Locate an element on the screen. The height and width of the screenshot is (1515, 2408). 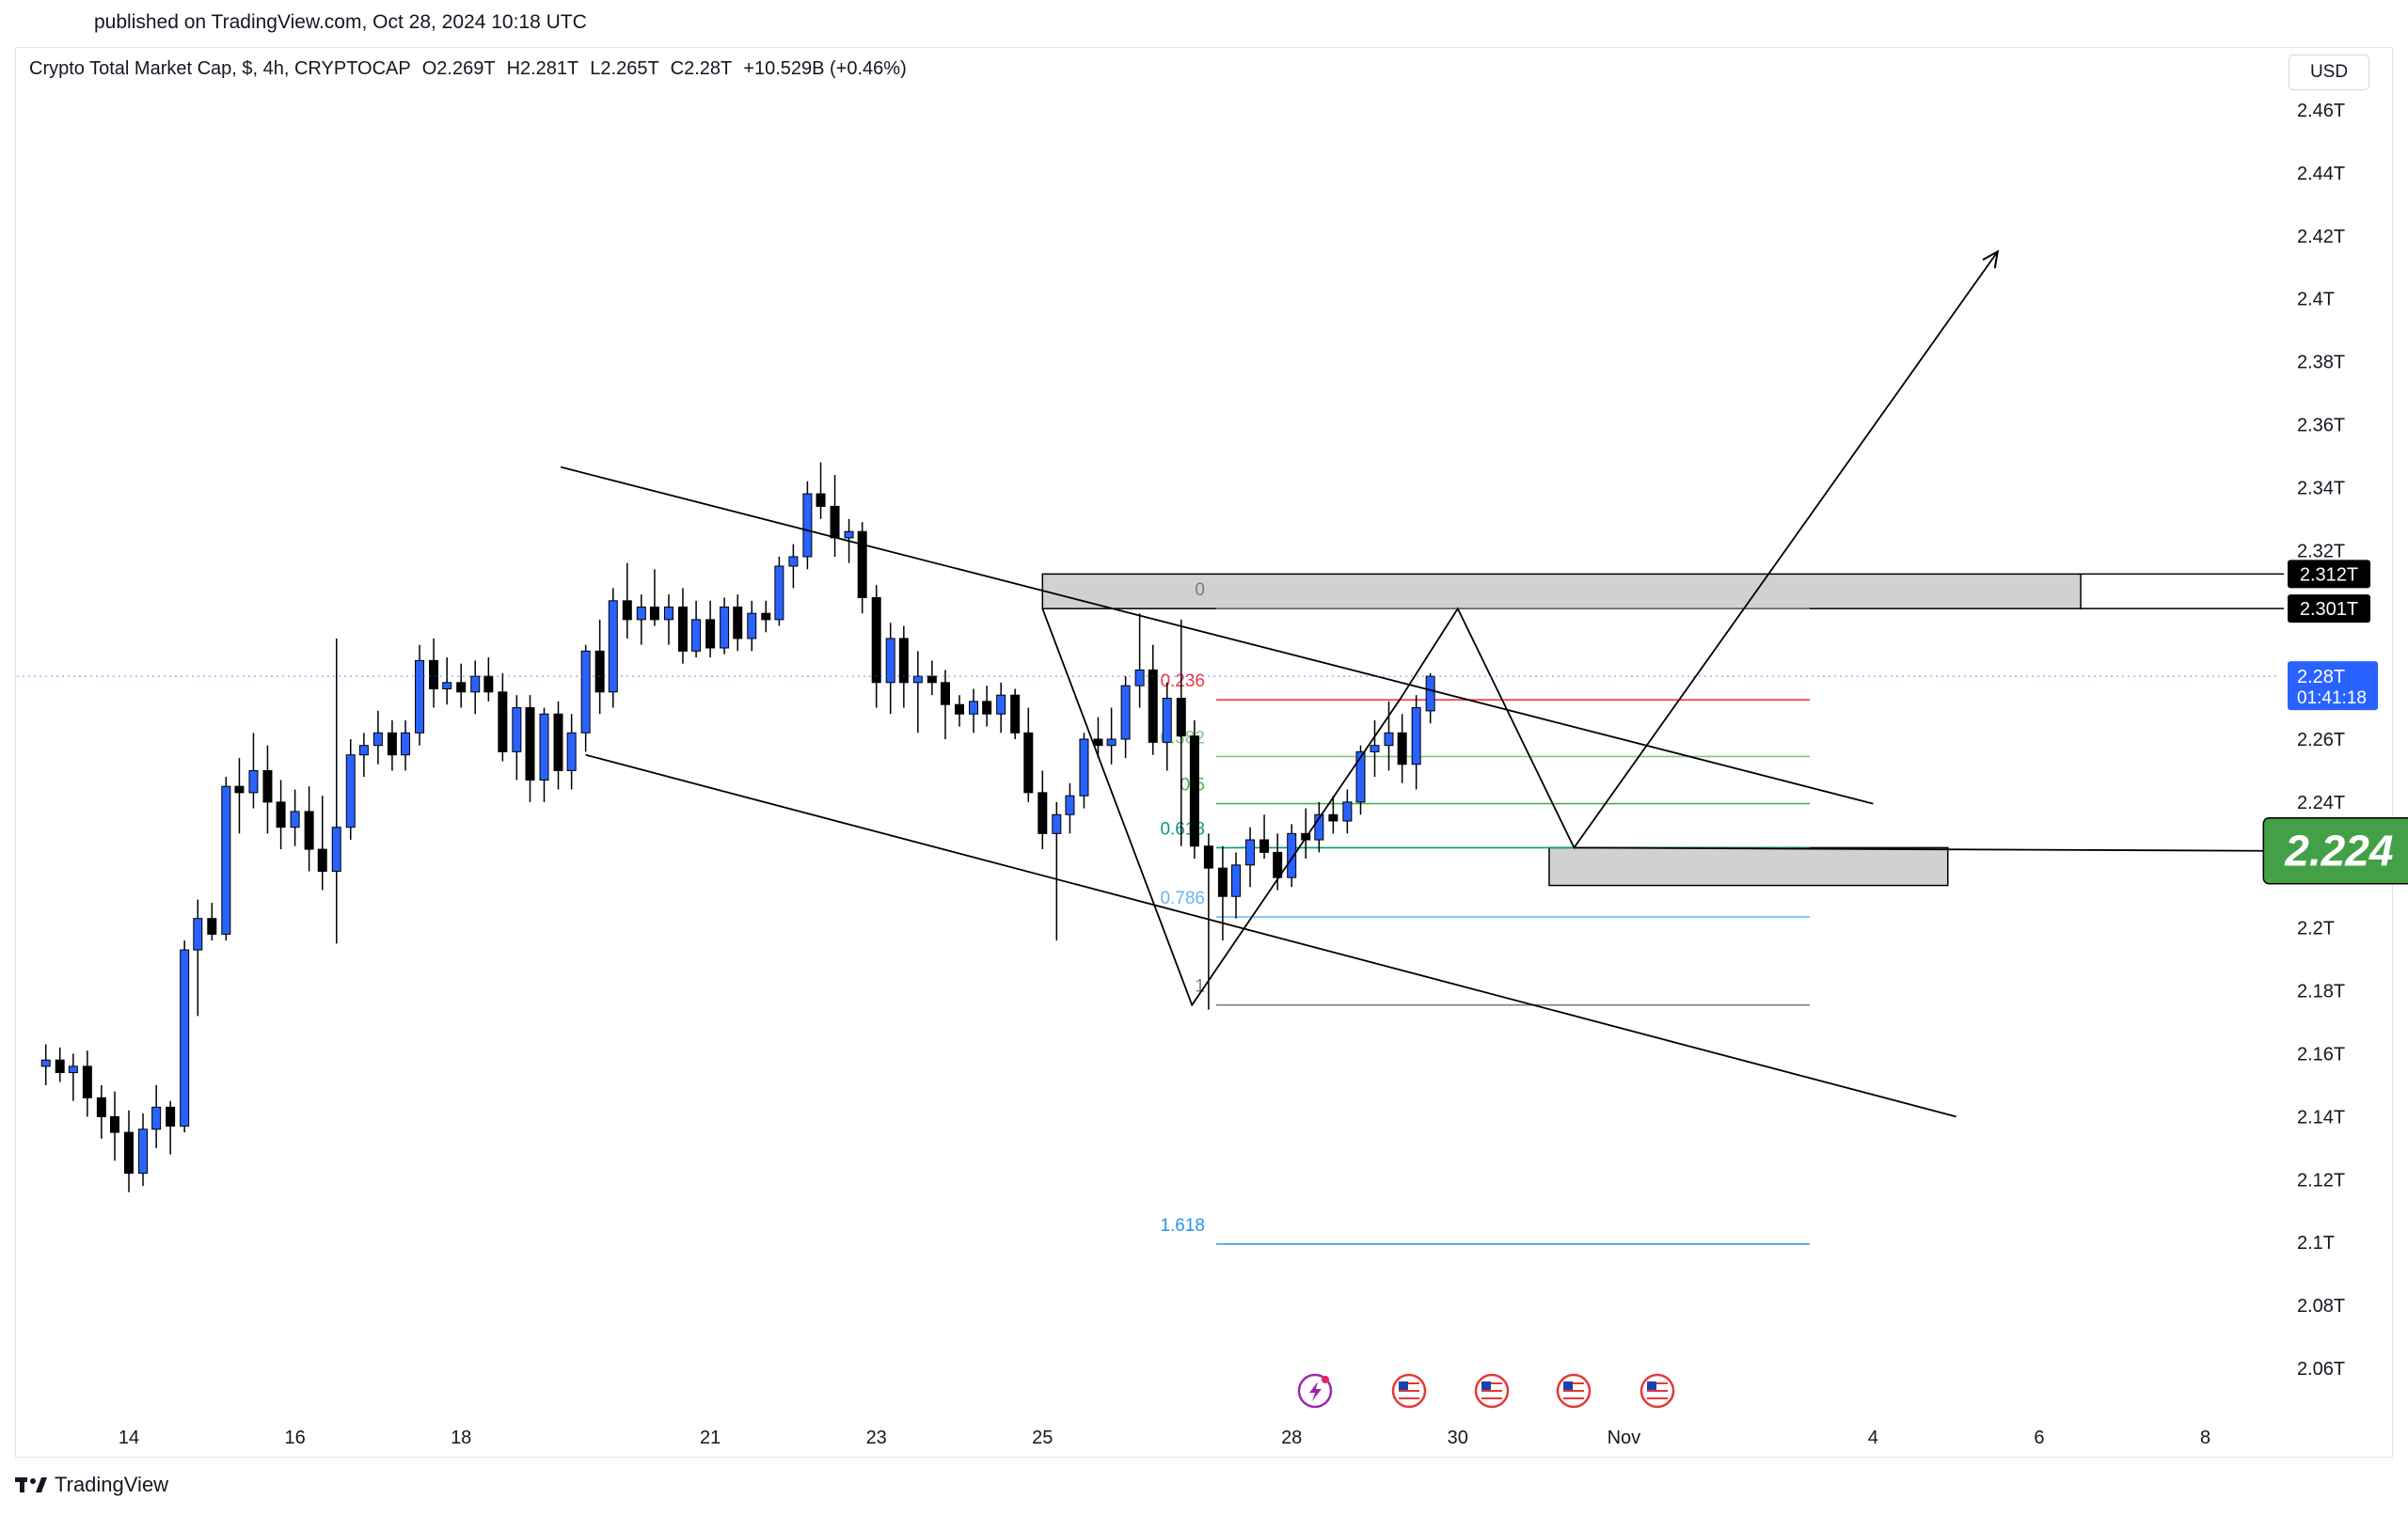
tradingview-logo: TradingView is located at coordinates (92, 1485).